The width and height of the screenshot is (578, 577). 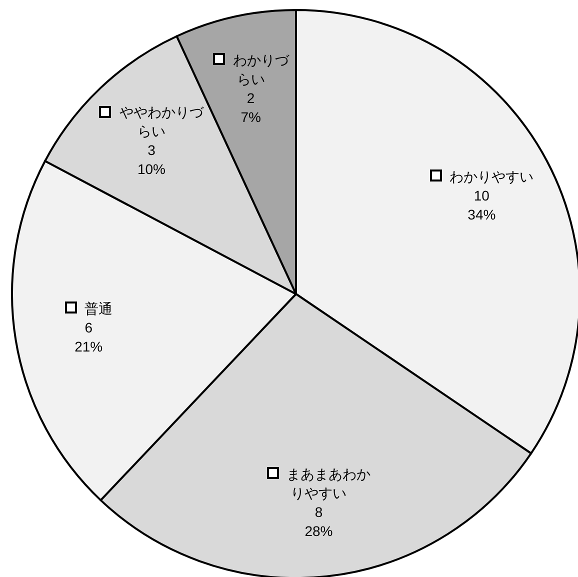 I want to click on data-label: 6, so click(x=89, y=328).